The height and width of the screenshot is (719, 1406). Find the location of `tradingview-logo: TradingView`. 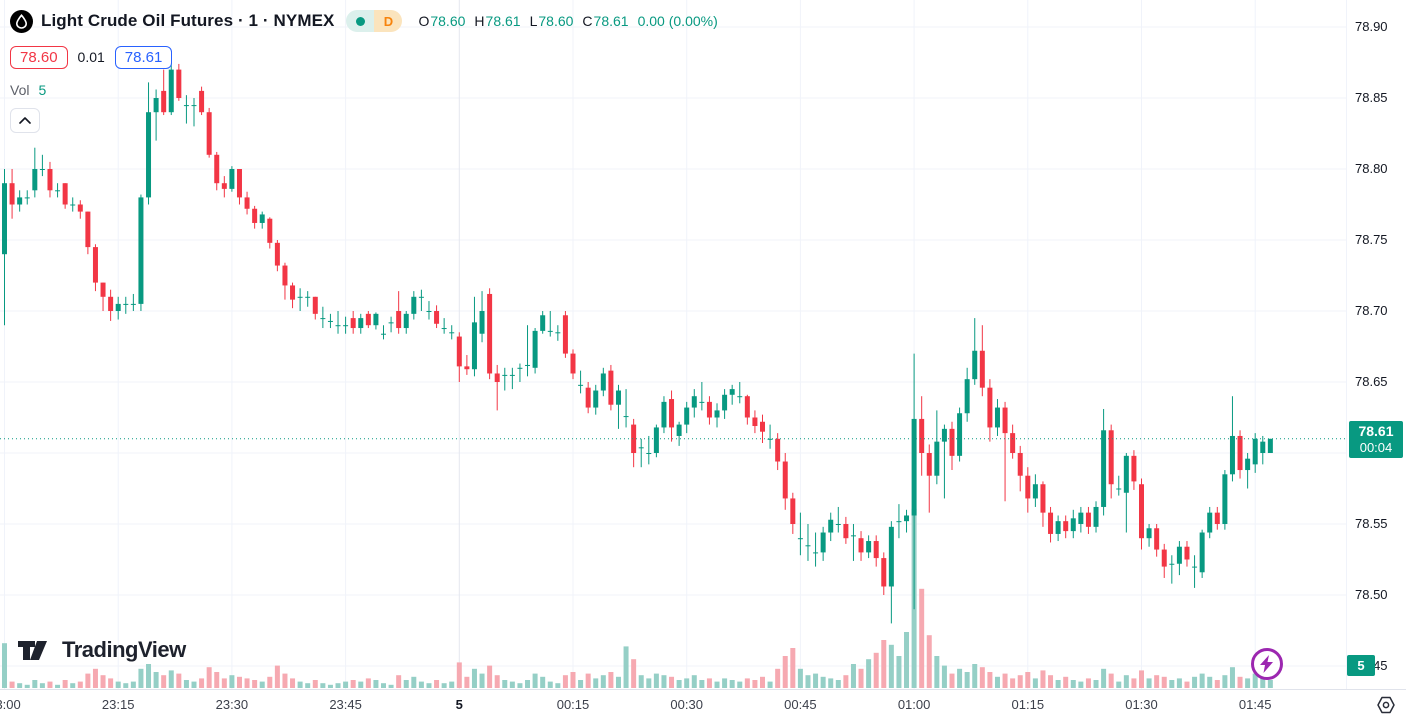

tradingview-logo: TradingView is located at coordinates (102, 650).